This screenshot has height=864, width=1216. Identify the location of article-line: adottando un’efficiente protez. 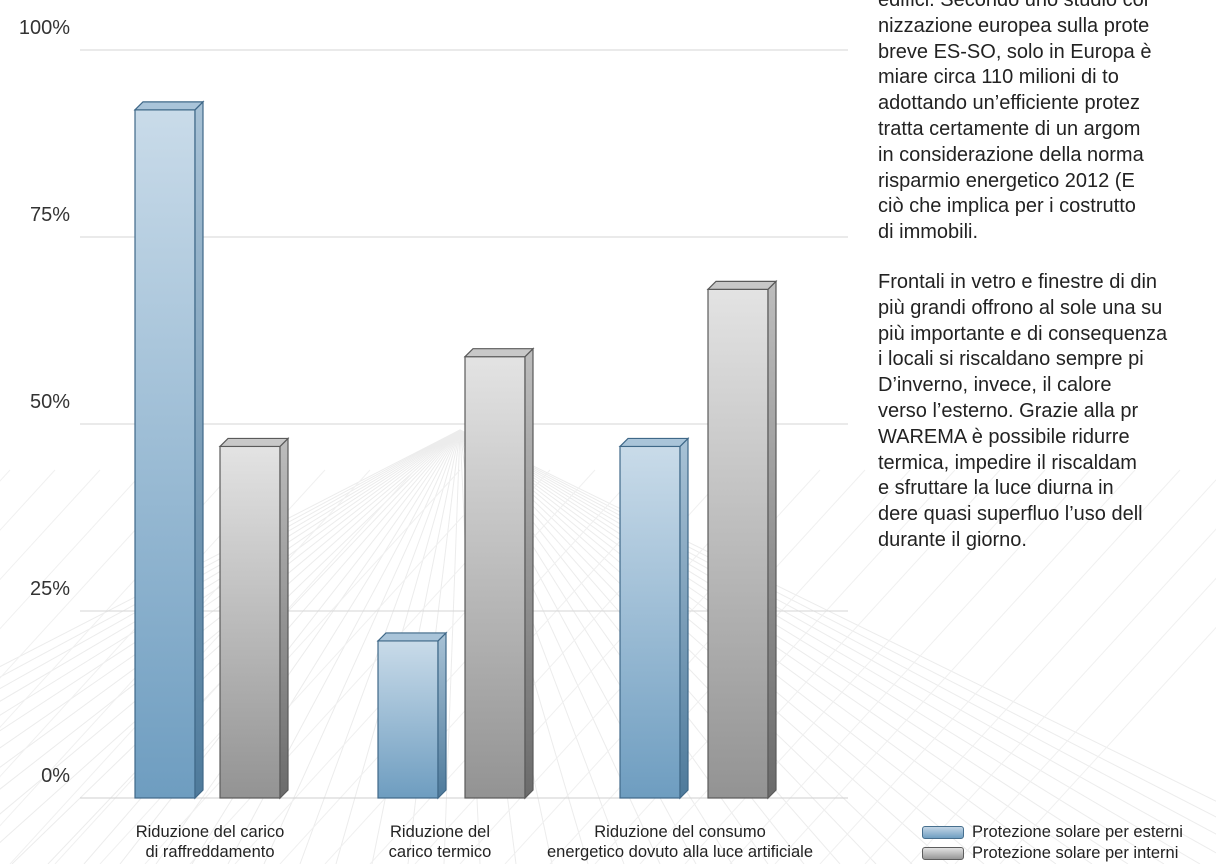
(1009, 103).